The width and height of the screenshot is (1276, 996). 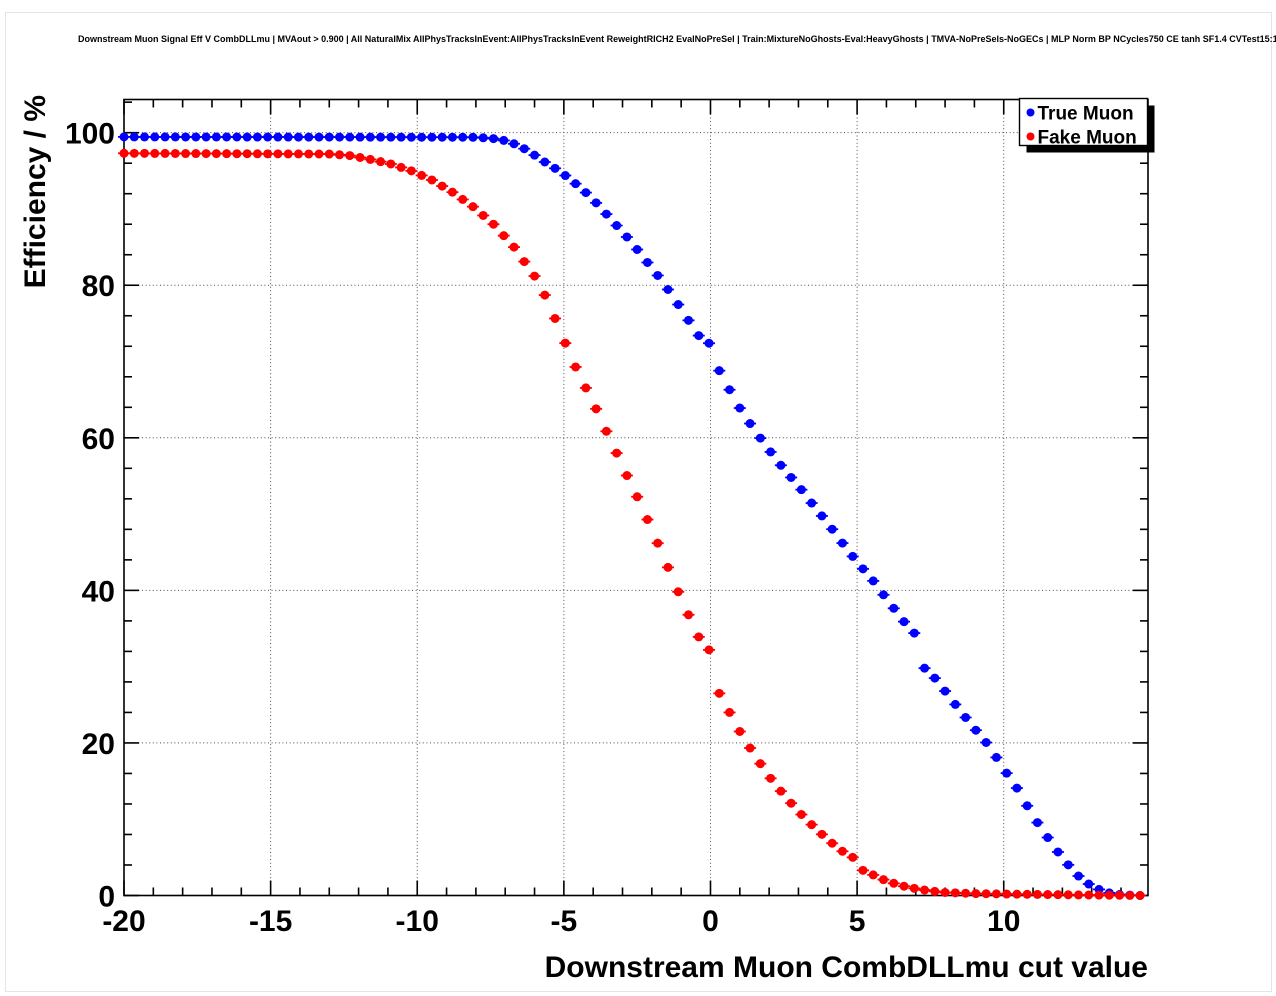 What do you see at coordinates (1081, 138) in the screenshot?
I see `legend-entry: Fake Muon` at bounding box center [1081, 138].